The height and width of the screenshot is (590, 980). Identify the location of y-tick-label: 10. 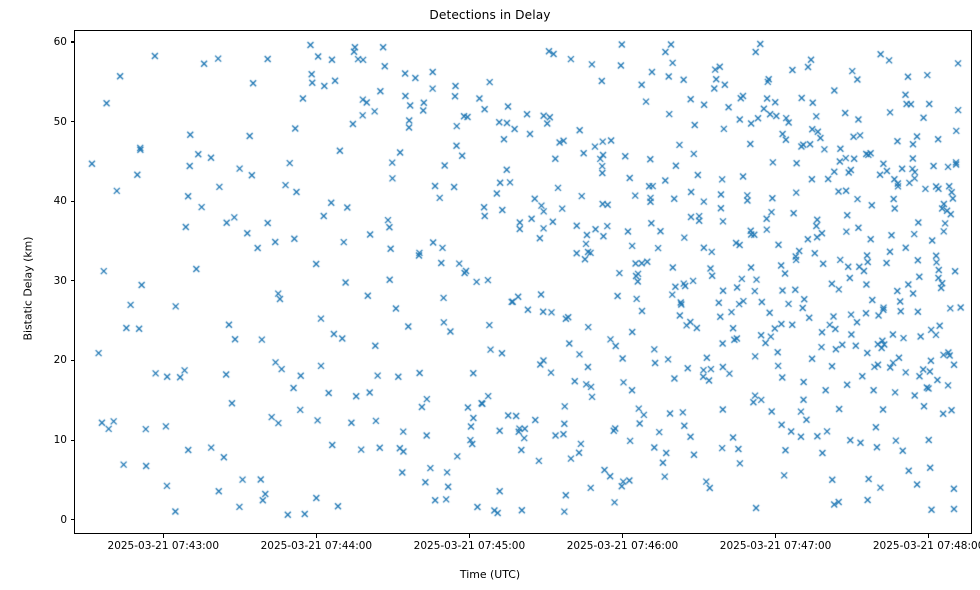
(60, 440).